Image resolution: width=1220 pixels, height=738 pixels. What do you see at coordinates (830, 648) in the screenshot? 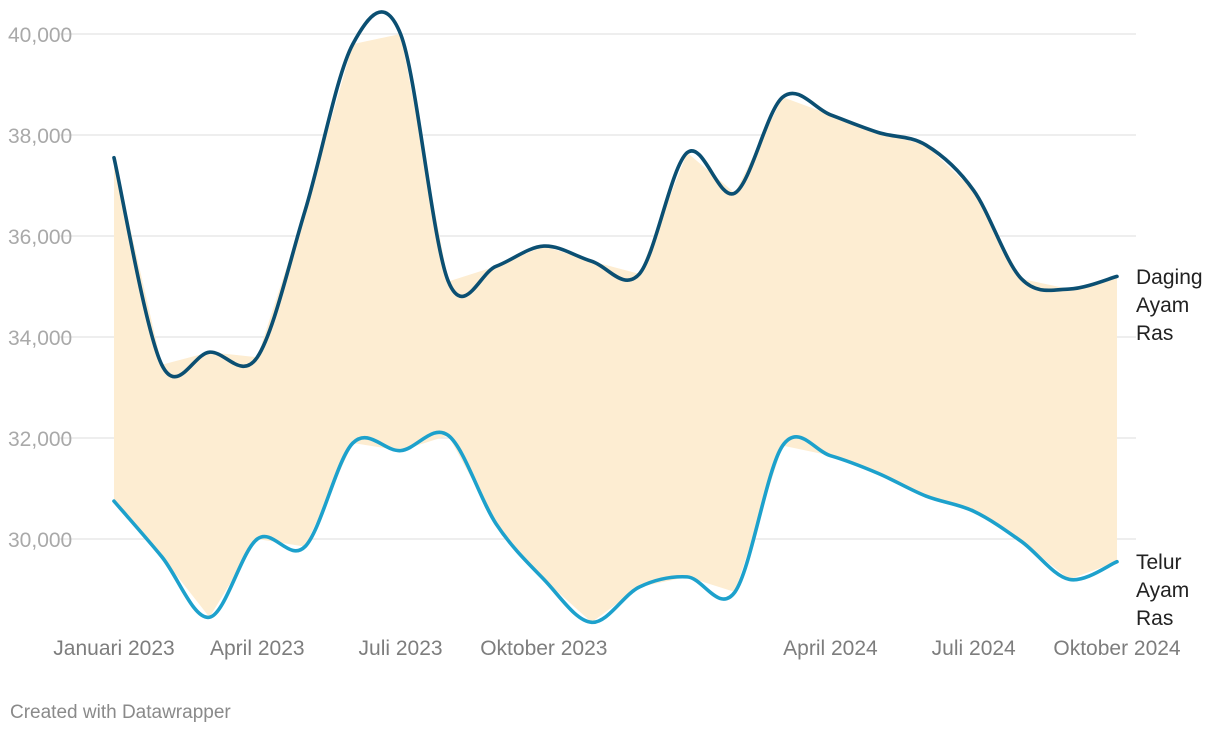
I see `x-tick-label: April 2024` at bounding box center [830, 648].